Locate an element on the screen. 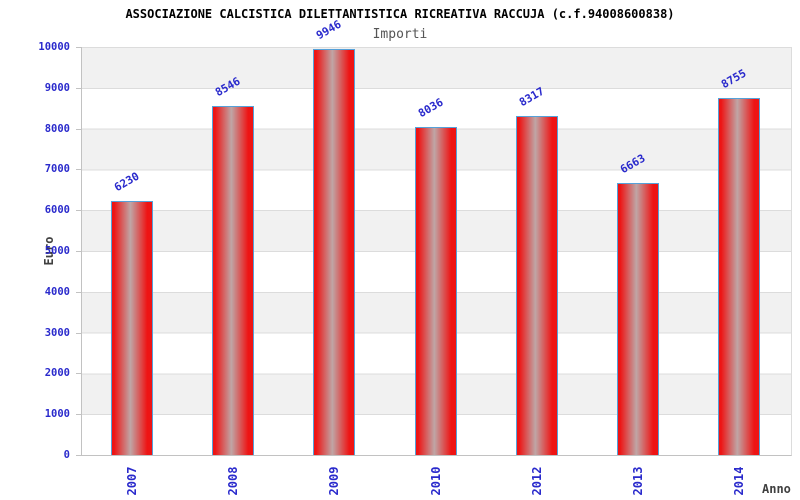  bar-2010 is located at coordinates (435, 291).